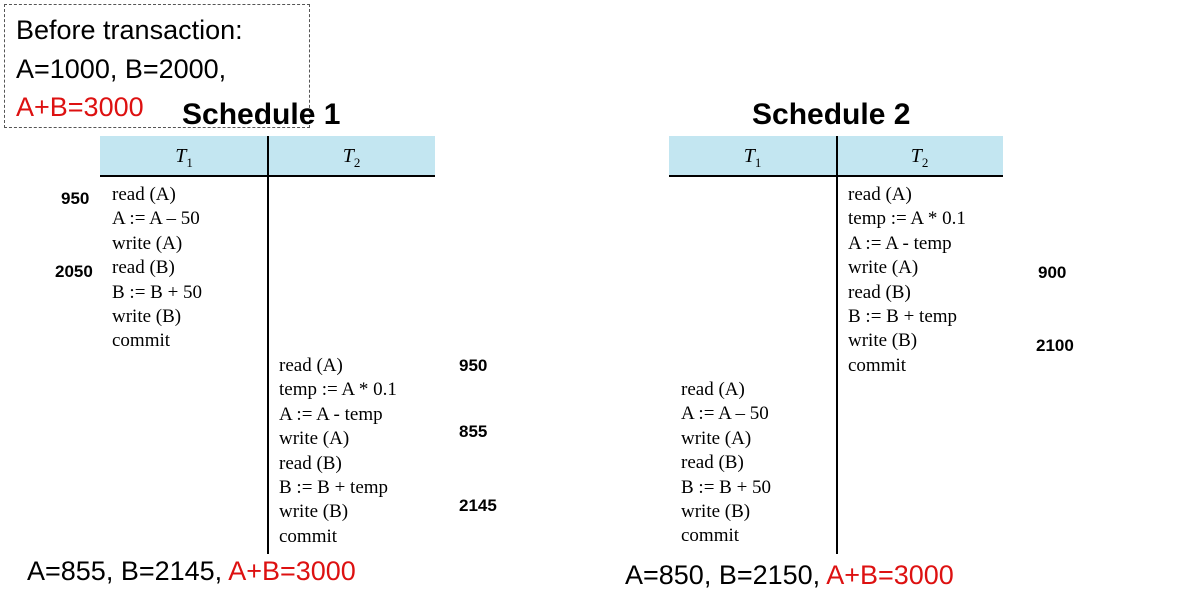 Image resolution: width=1183 pixels, height=599 pixels. I want to click on schedule-1-result: A=855, B=2145, A+B=3000, so click(191, 571).